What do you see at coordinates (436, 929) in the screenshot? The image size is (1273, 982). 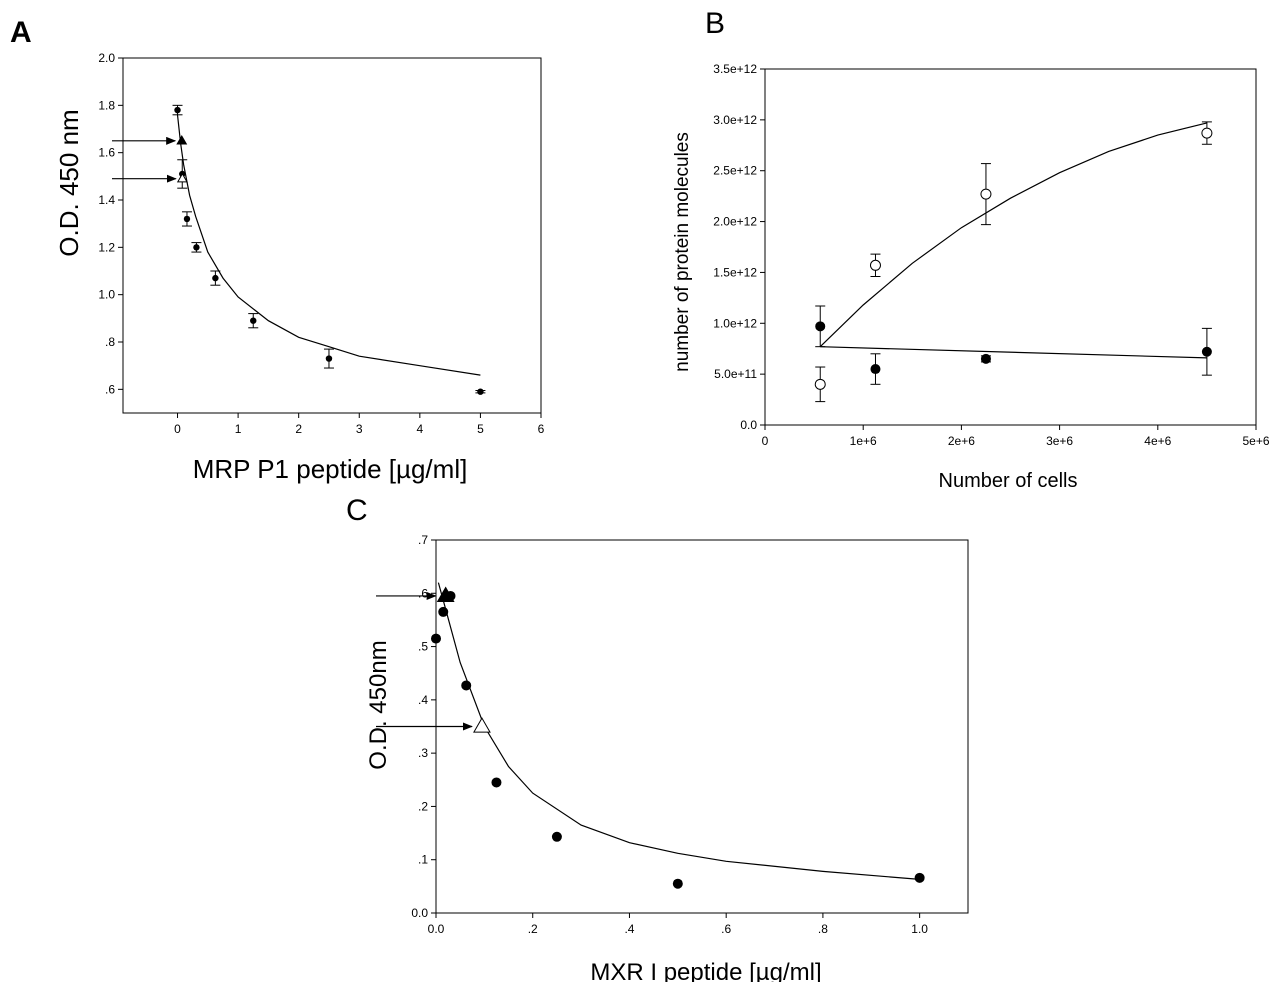 I see `x-tick-label: 0.0` at bounding box center [436, 929].